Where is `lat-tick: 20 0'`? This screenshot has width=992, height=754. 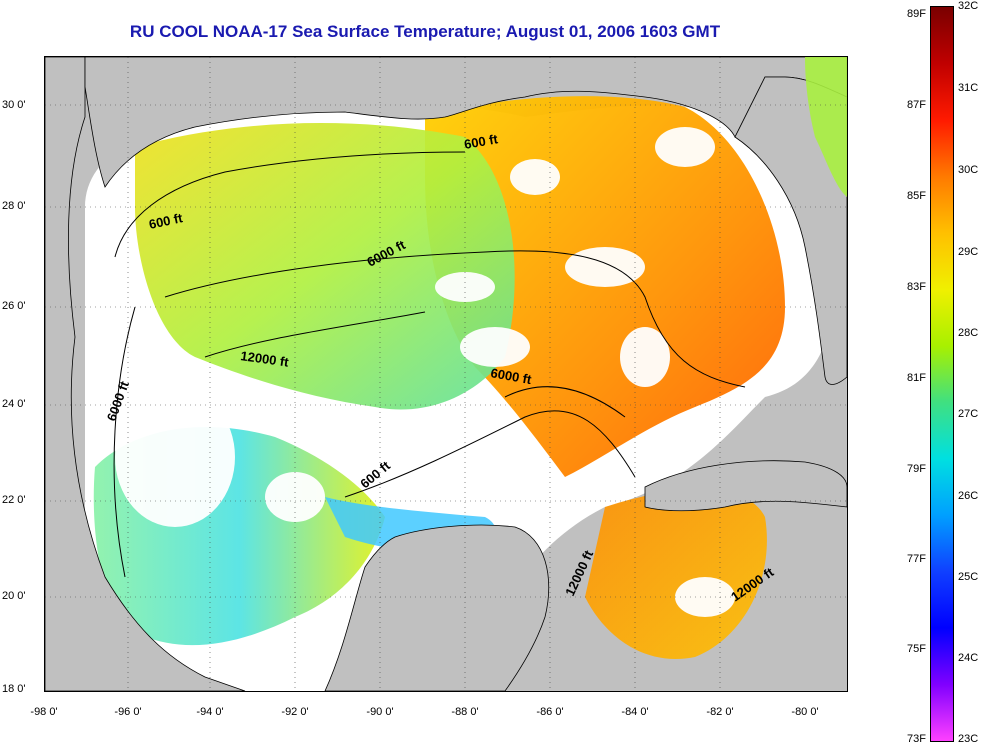
lat-tick: 20 0' is located at coordinates (14, 596).